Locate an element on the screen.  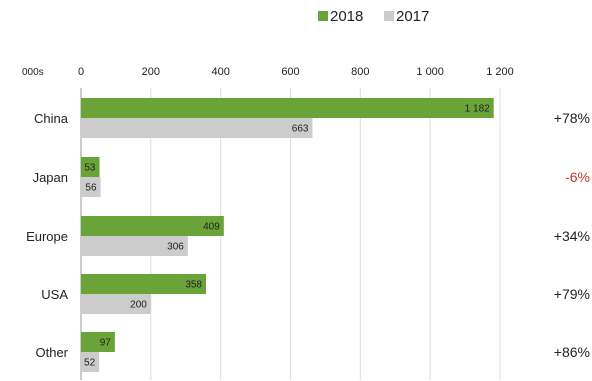
bar-2017-china is located at coordinates (197, 128).